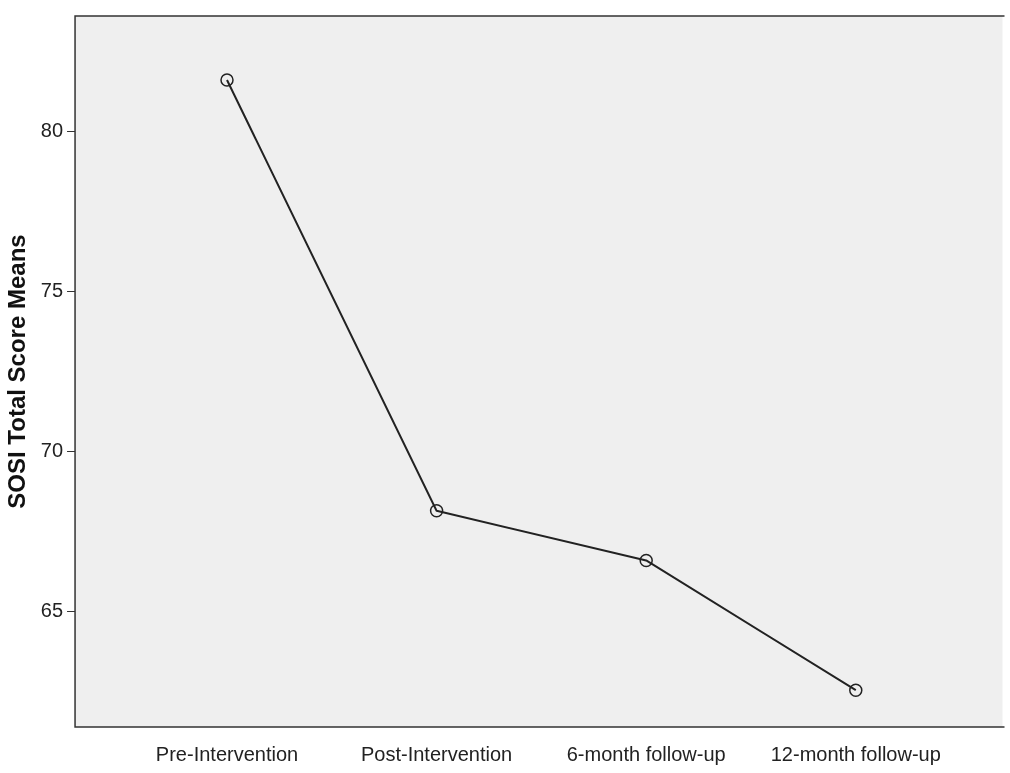 The width and height of the screenshot is (1010, 773). I want to click on y-tick-label: 70, so click(52, 450).